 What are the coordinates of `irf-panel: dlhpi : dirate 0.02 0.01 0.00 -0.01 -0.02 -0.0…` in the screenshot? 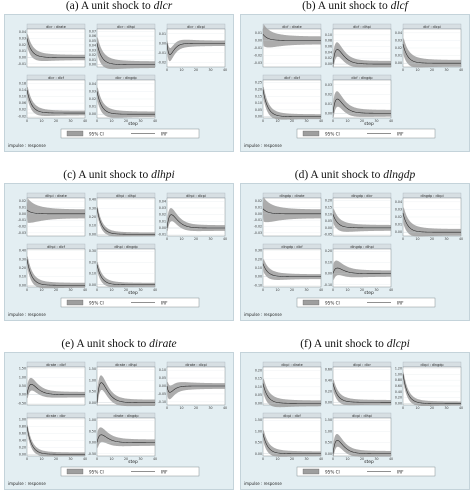 It's located at (119, 252).